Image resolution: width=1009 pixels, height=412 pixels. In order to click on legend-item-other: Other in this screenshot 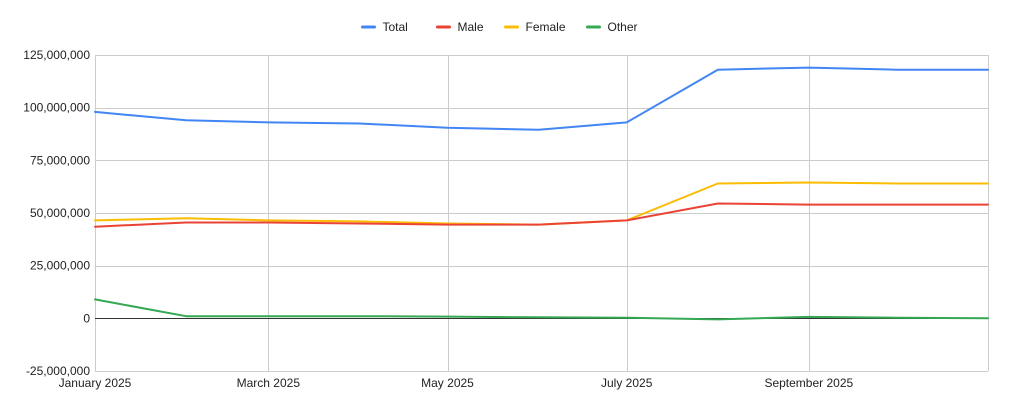, I will do `click(612, 27)`.